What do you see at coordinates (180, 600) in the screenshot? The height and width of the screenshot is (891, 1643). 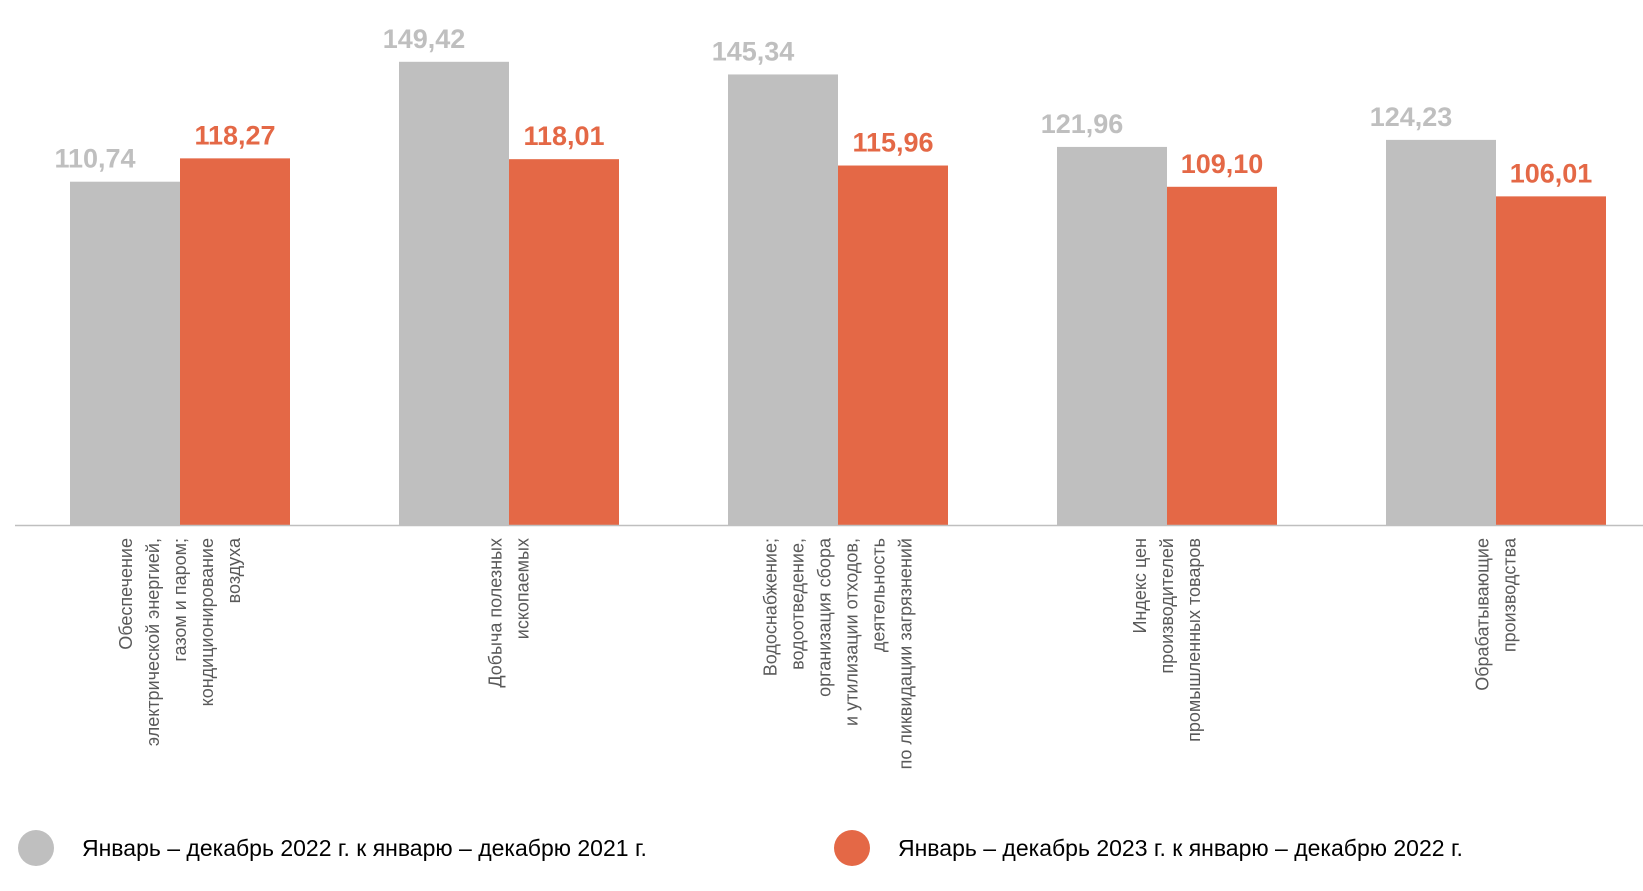 I see `category-label-1-line-3: газом и паром;` at bounding box center [180, 600].